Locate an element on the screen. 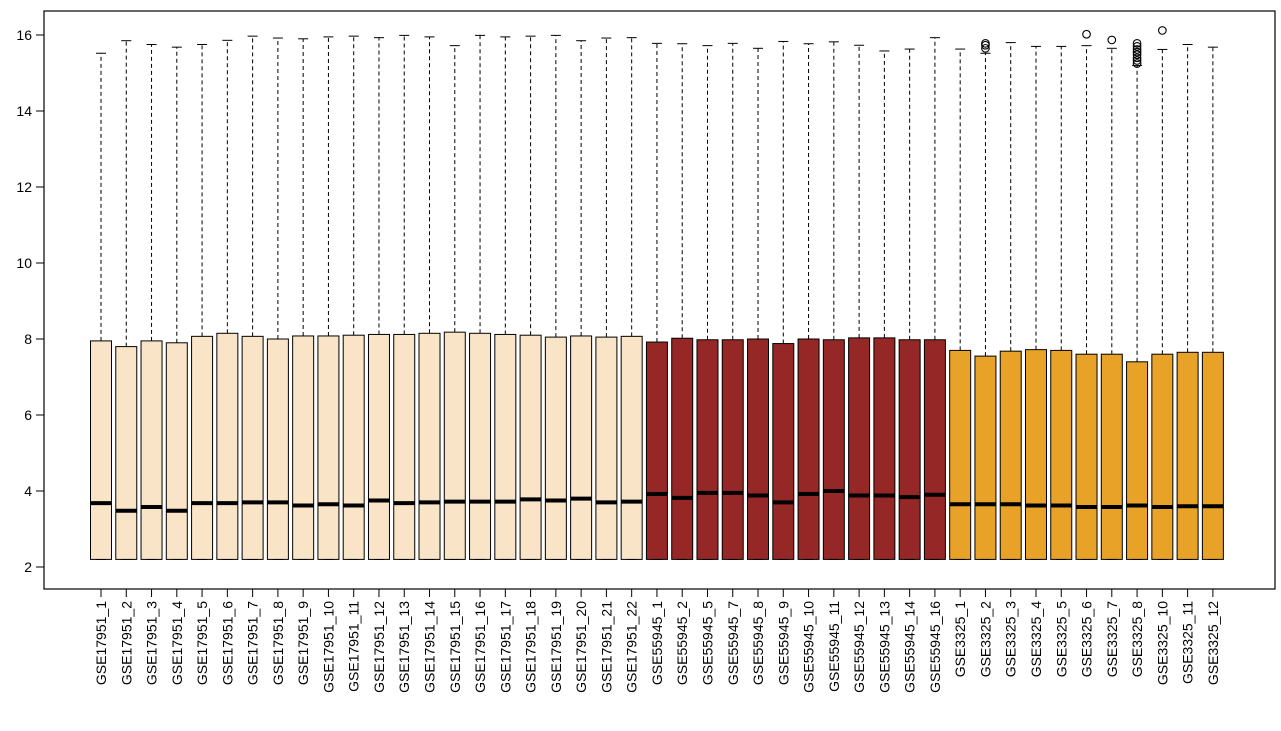  x-tick-label: GSE17951_10 is located at coordinates (328, 647).